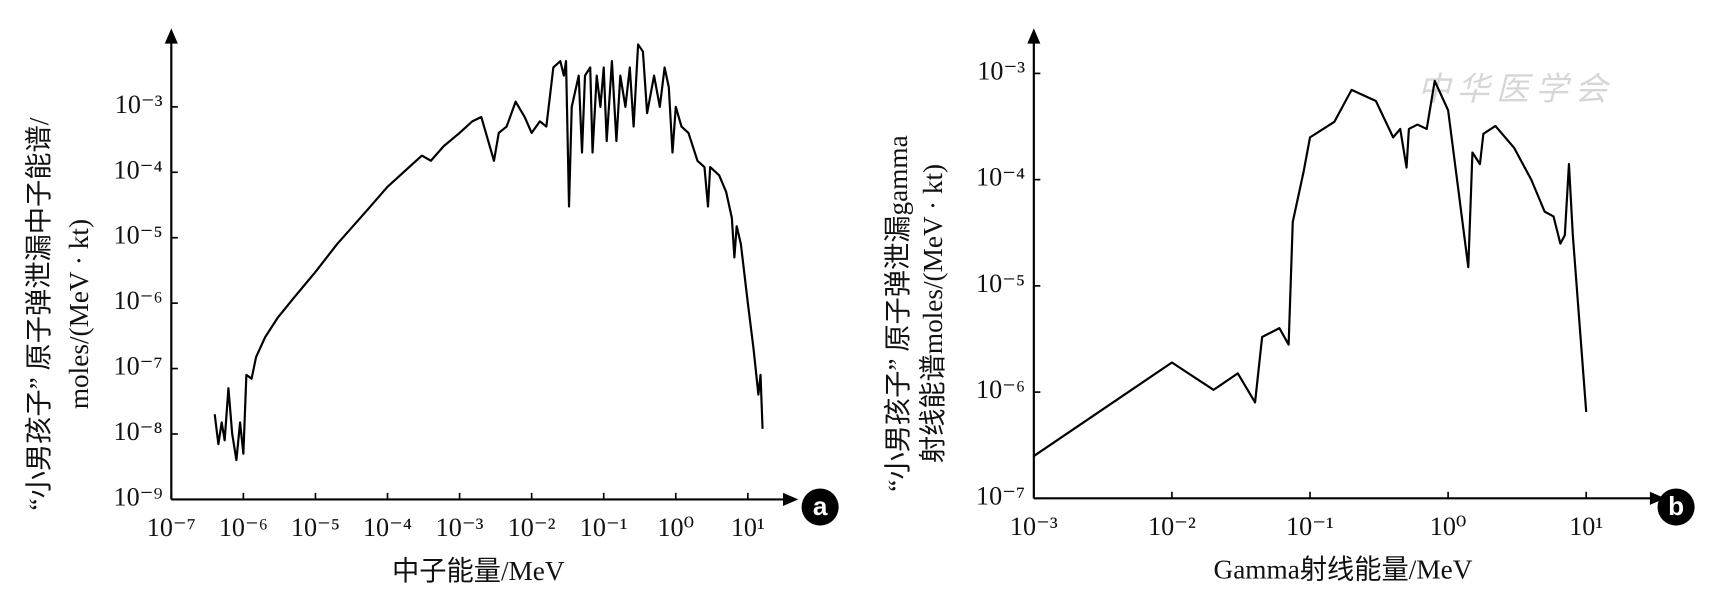 The image size is (1710, 603). What do you see at coordinates (1516, 90) in the screenshot?
I see `watermark: 中华医学会` at bounding box center [1516, 90].